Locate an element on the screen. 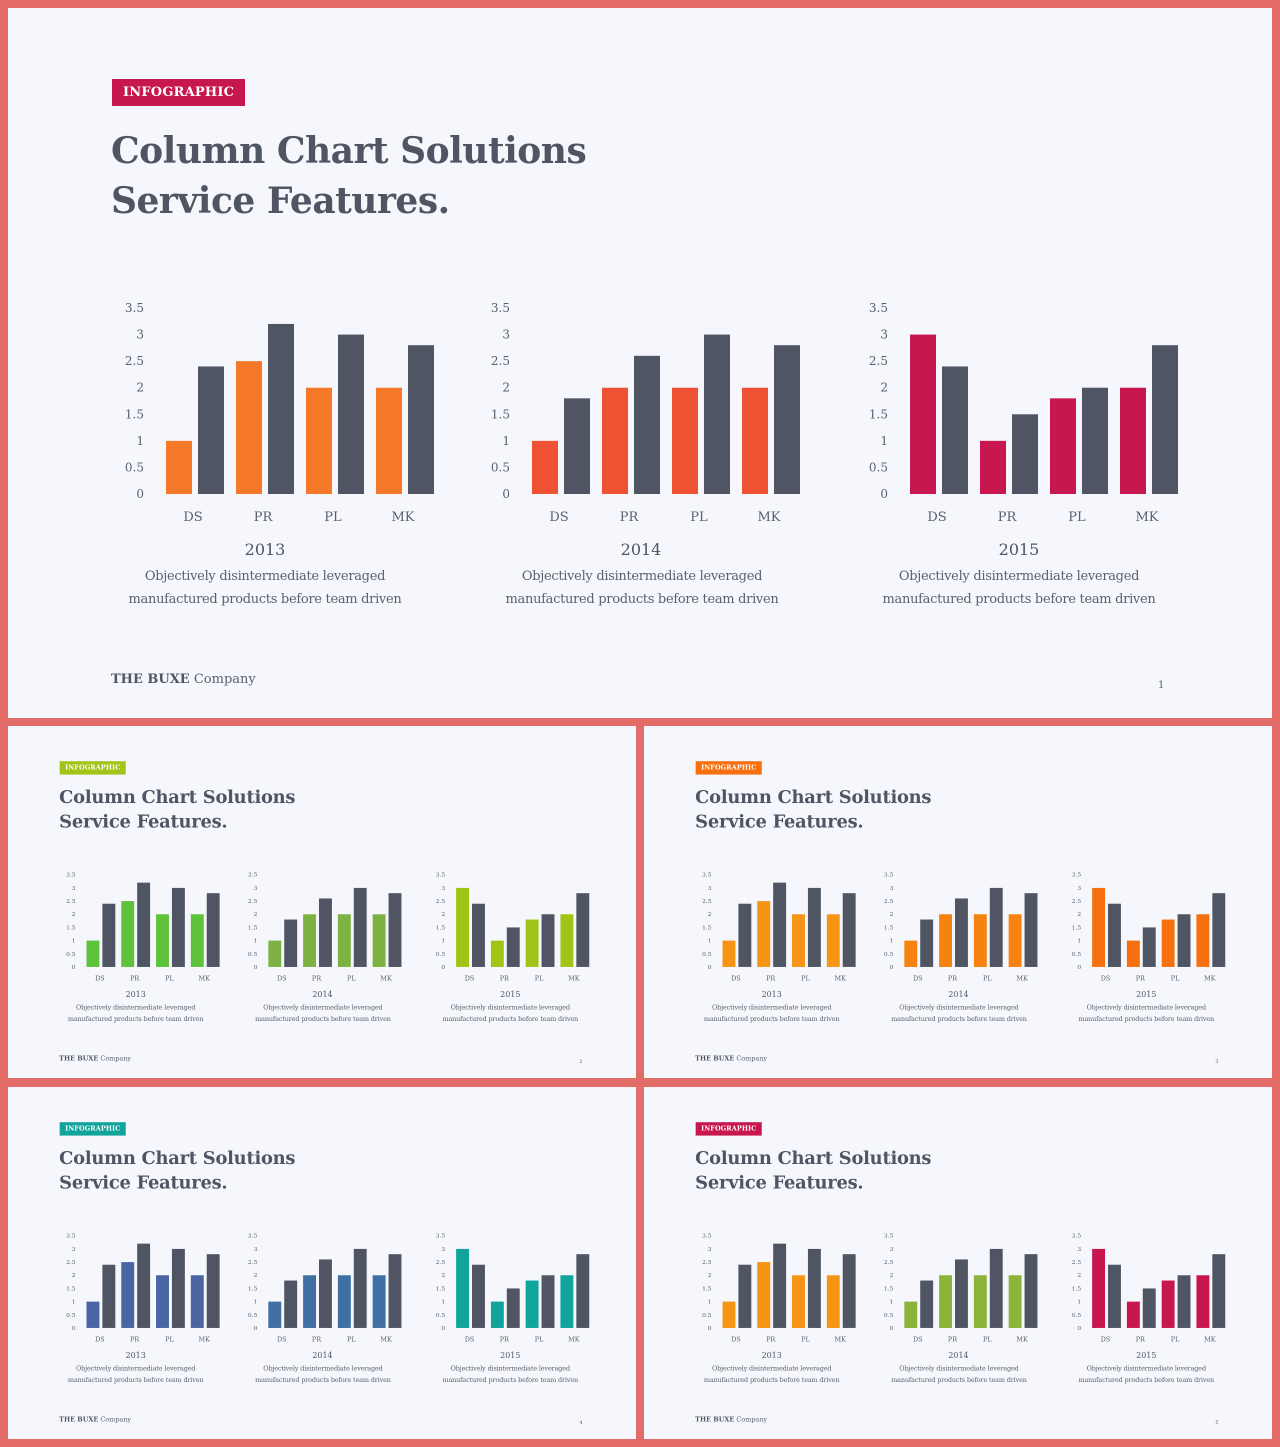 This screenshot has width=1280, height=1447. slide-title: Column Chart Solutions Service Features. is located at coordinates (177, 1171).